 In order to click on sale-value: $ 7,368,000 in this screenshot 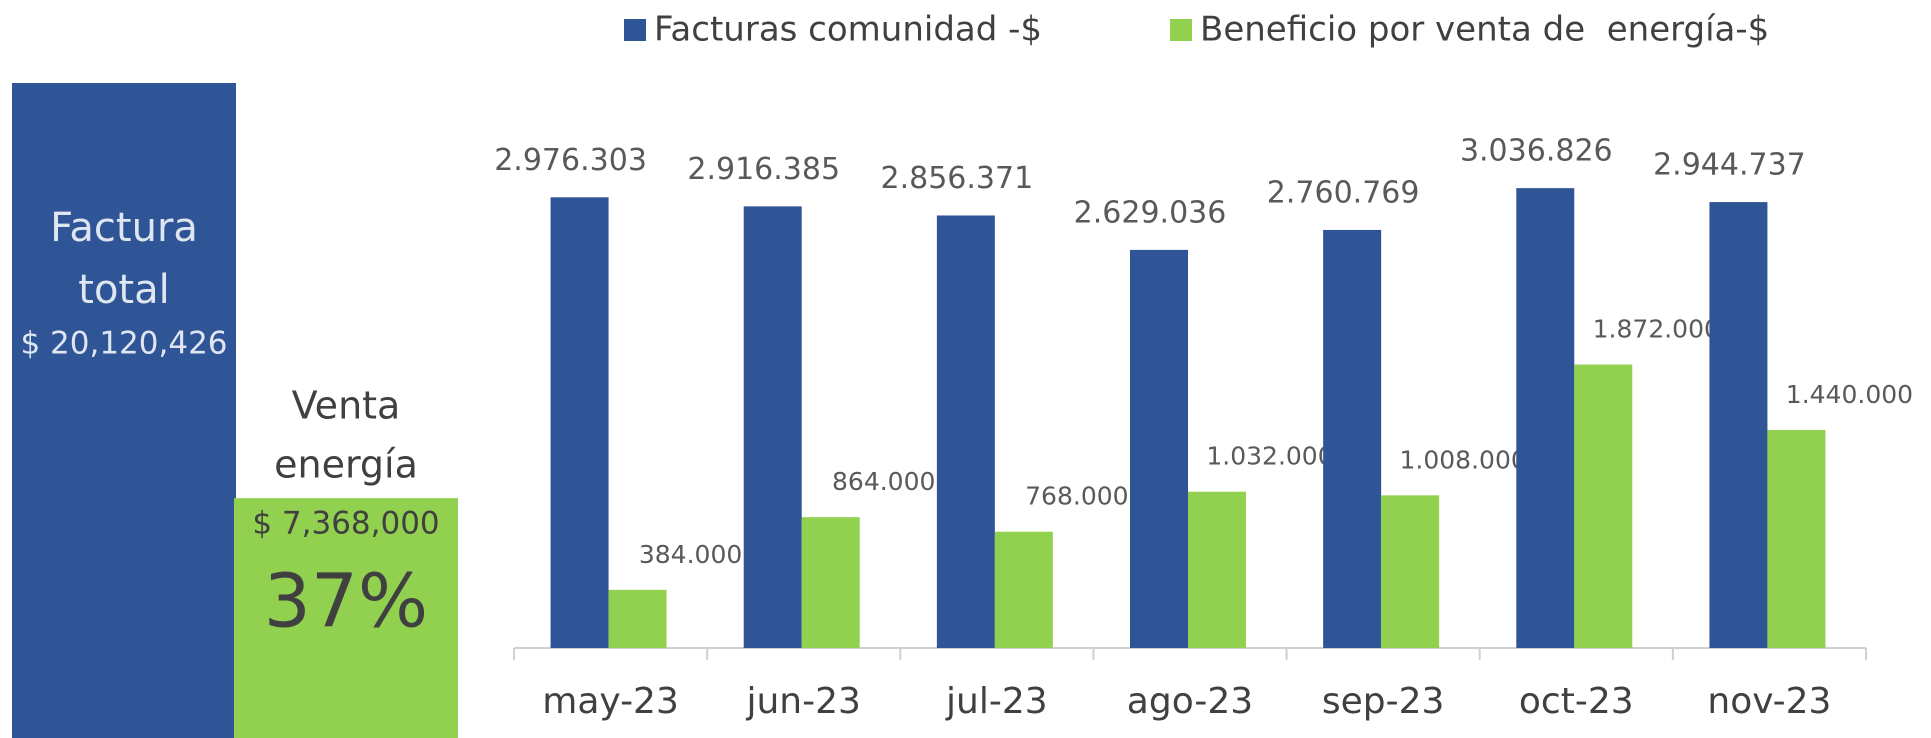, I will do `click(345, 524)`.